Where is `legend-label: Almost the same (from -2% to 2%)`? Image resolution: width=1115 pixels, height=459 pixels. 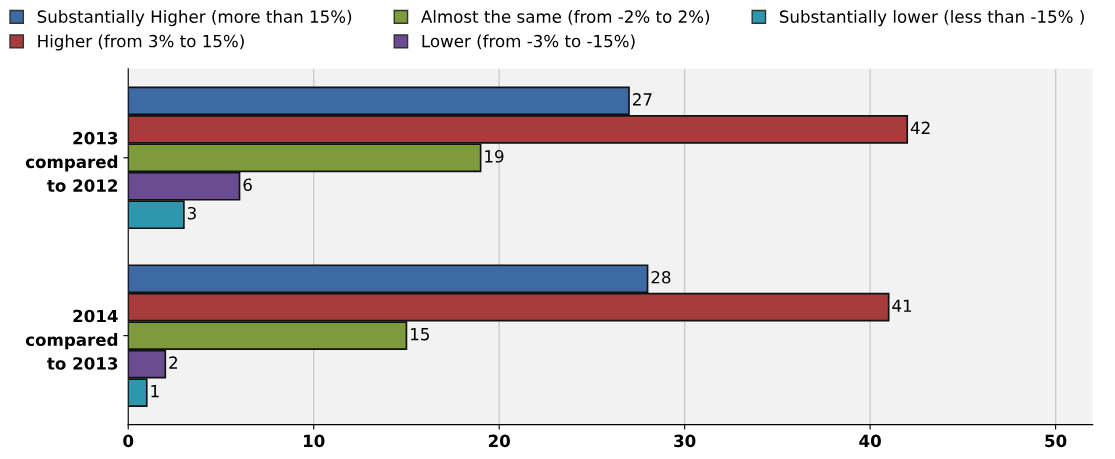 legend-label: Almost the same (from -2% to 2%) is located at coordinates (565, 17).